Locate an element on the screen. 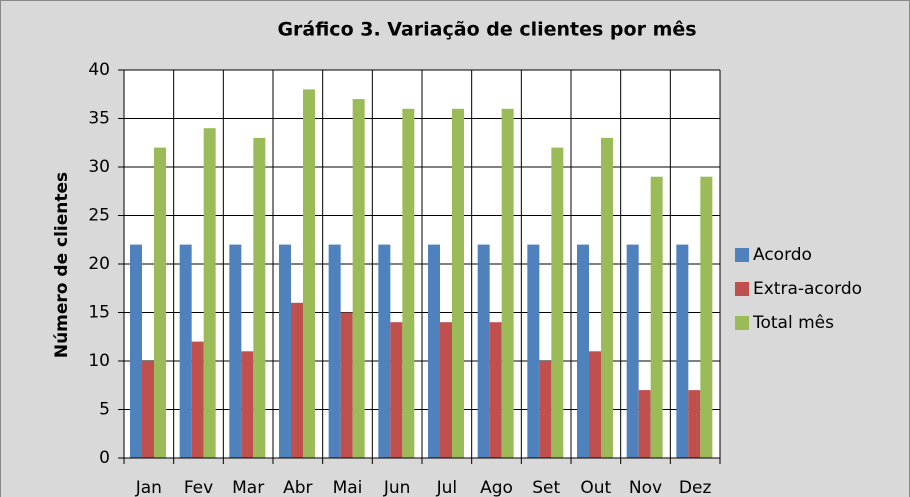 The image size is (910, 497). x-tick-label: Set is located at coordinates (546, 487).